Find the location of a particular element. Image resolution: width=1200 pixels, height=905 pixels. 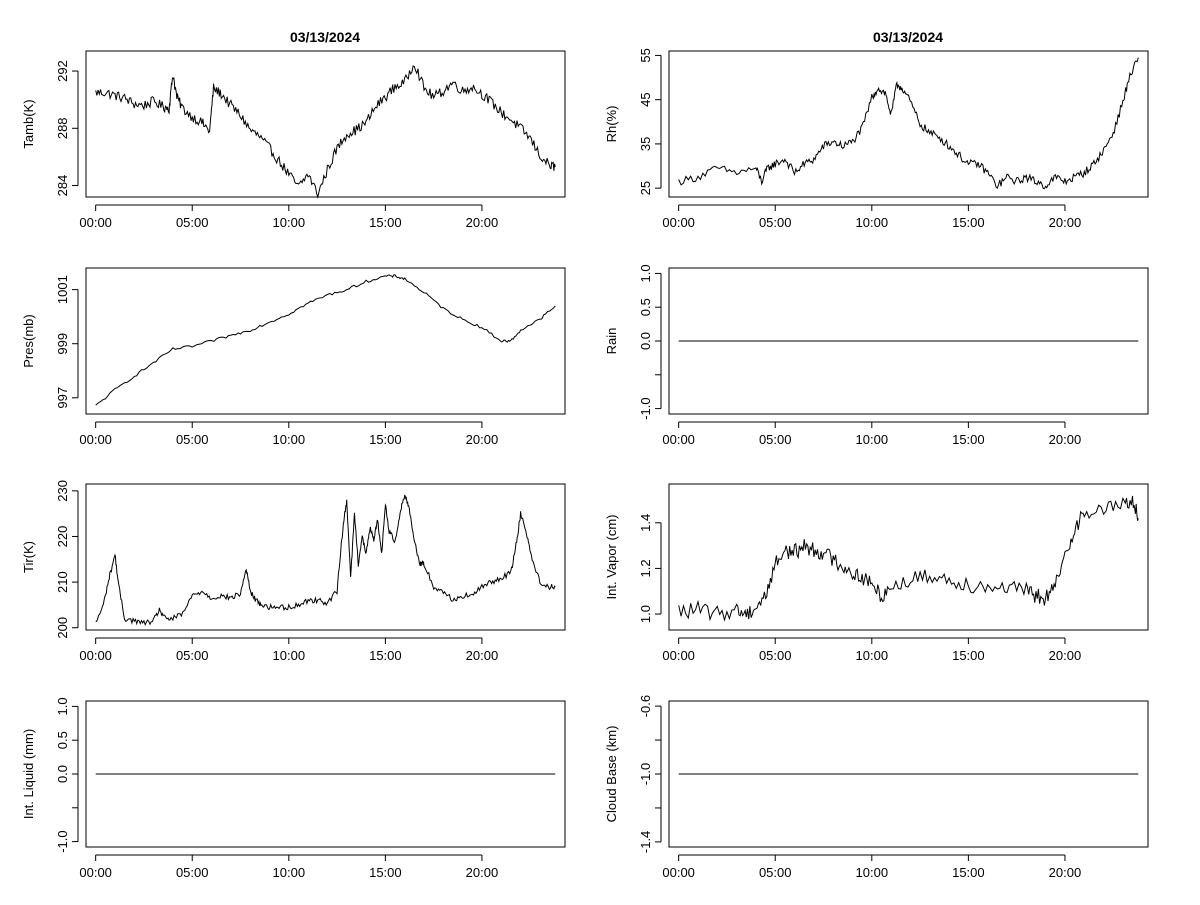

x-axis-tir: 00:00 05:00 10:00 15:00 20:00 is located at coordinates (288, 650).